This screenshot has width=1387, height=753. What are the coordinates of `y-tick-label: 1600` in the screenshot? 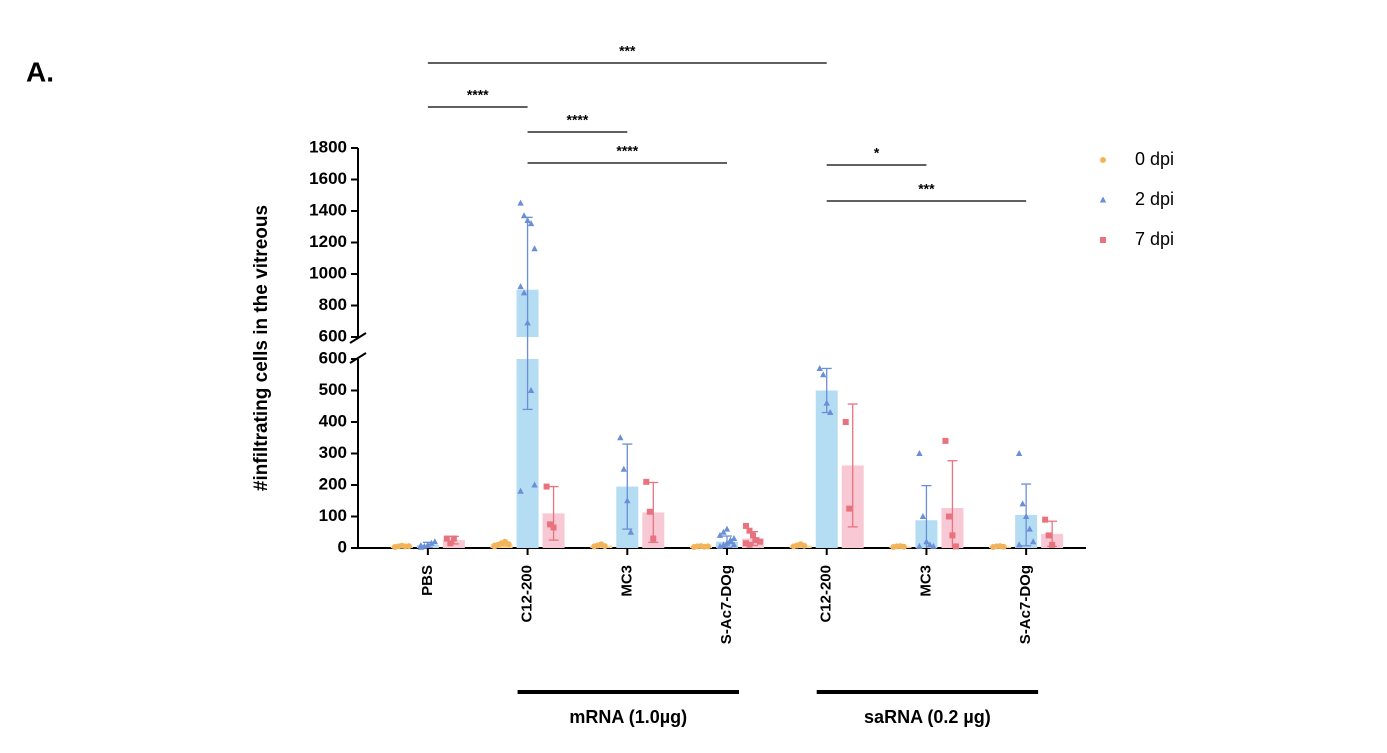 It's located at (328, 178).